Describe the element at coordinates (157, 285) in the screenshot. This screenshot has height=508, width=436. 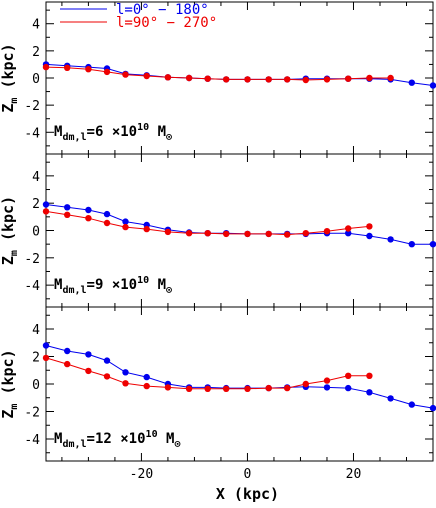
I see `mass-unit: M` at that location.